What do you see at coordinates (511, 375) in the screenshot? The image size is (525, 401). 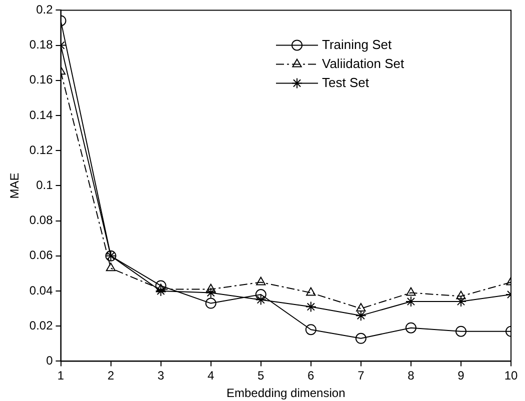 I see `x-tick-label: 10` at bounding box center [511, 375].